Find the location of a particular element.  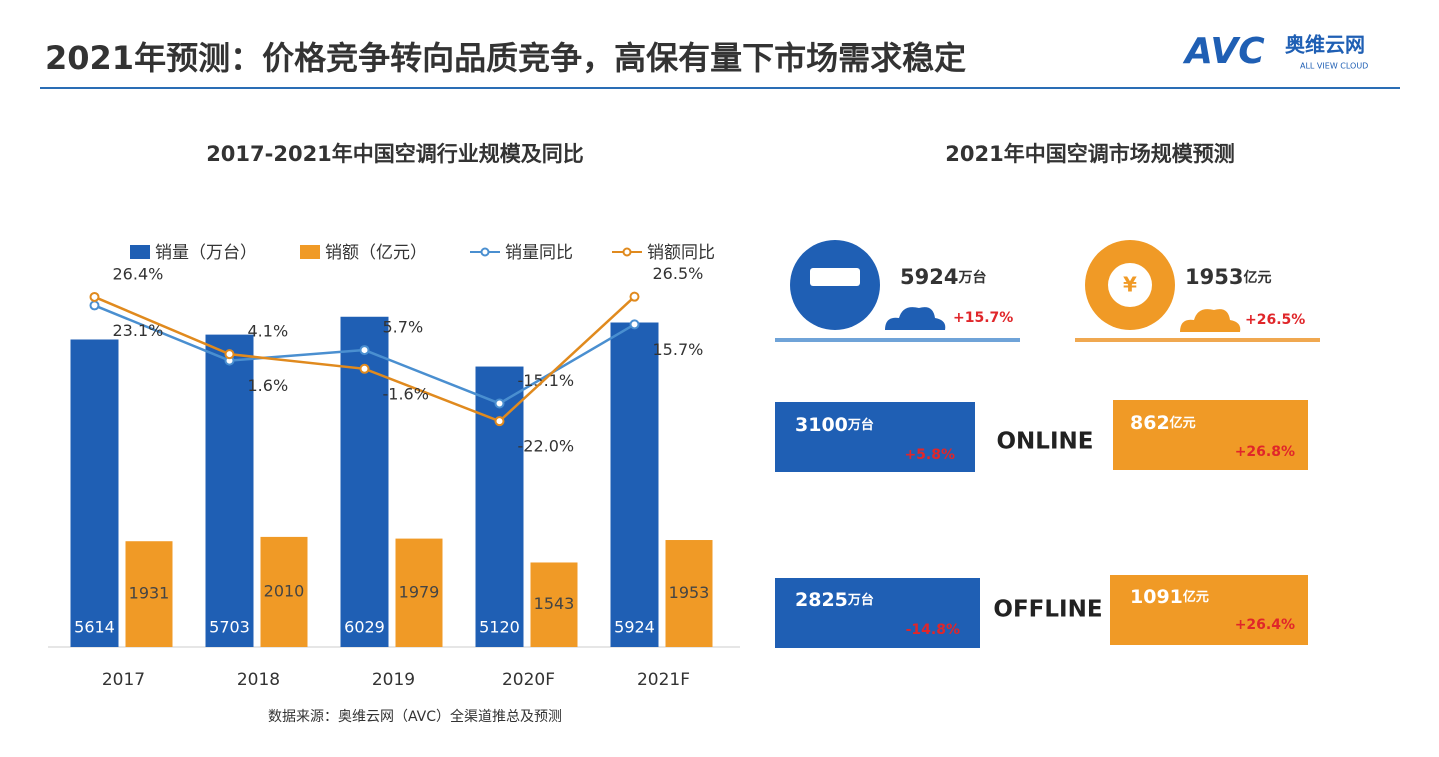

total-card: 5924万台 is located at coordinates (943, 277).